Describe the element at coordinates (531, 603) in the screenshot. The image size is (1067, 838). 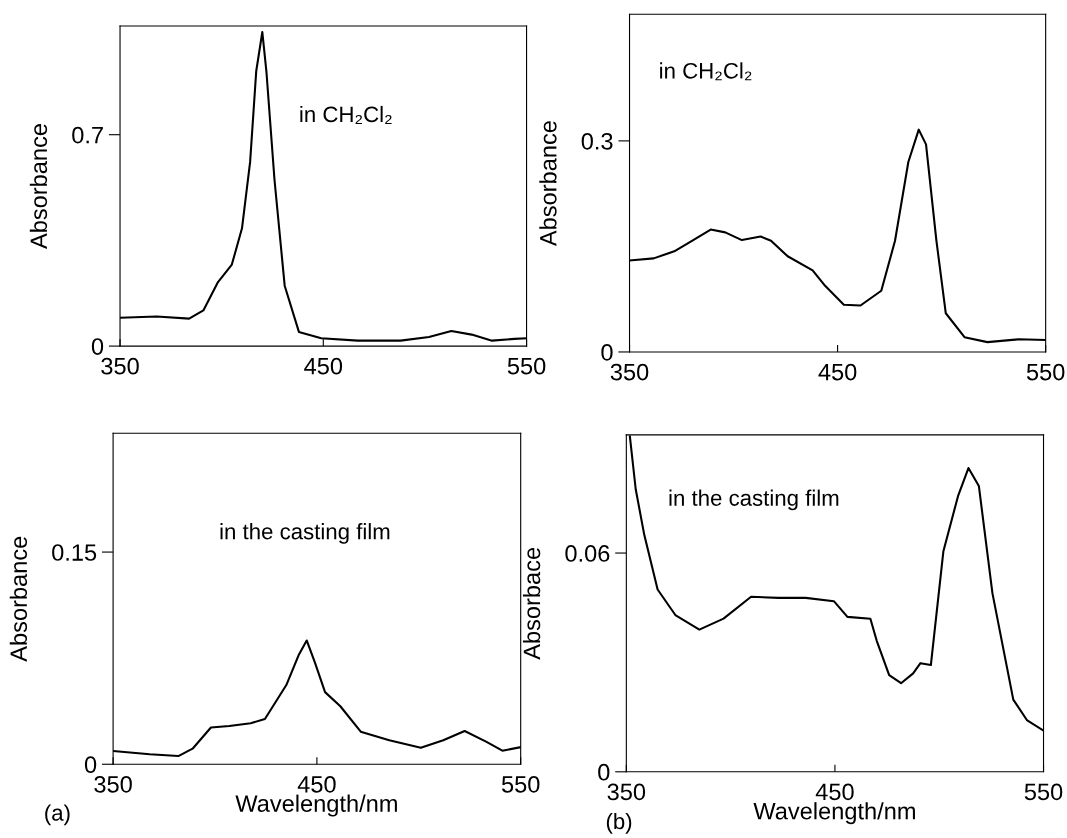
I see `y-axis-title: Absorbace` at that location.